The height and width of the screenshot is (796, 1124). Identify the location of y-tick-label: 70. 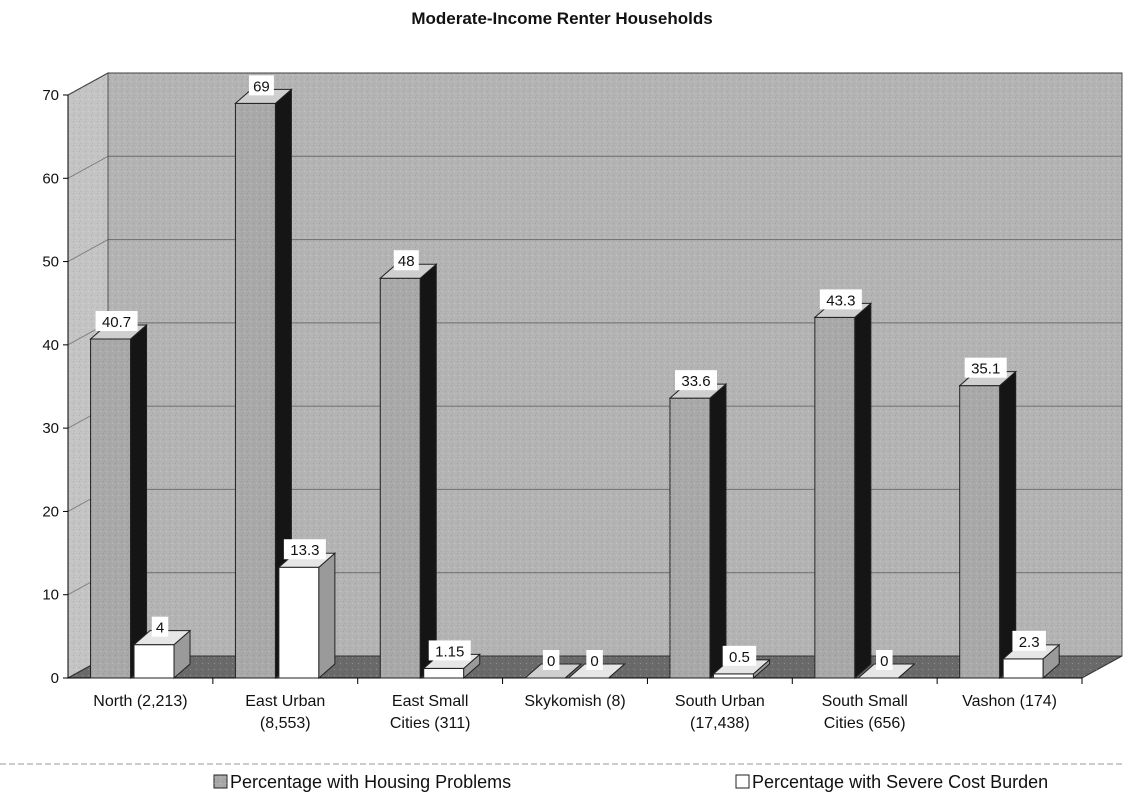
(50, 95).